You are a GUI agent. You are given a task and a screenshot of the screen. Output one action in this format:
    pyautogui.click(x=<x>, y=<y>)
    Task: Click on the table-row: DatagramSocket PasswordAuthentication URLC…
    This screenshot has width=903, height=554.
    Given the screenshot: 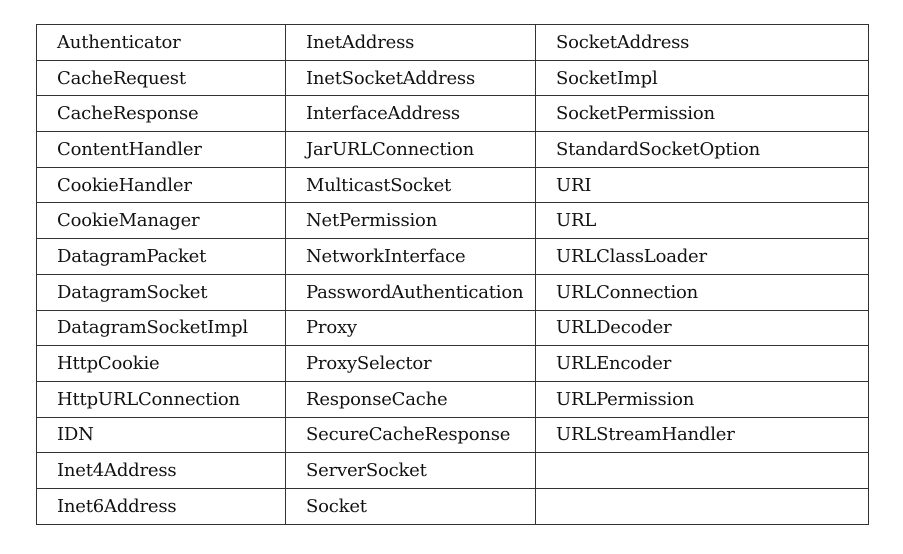 What is the action you would take?
    pyautogui.click(x=452, y=292)
    